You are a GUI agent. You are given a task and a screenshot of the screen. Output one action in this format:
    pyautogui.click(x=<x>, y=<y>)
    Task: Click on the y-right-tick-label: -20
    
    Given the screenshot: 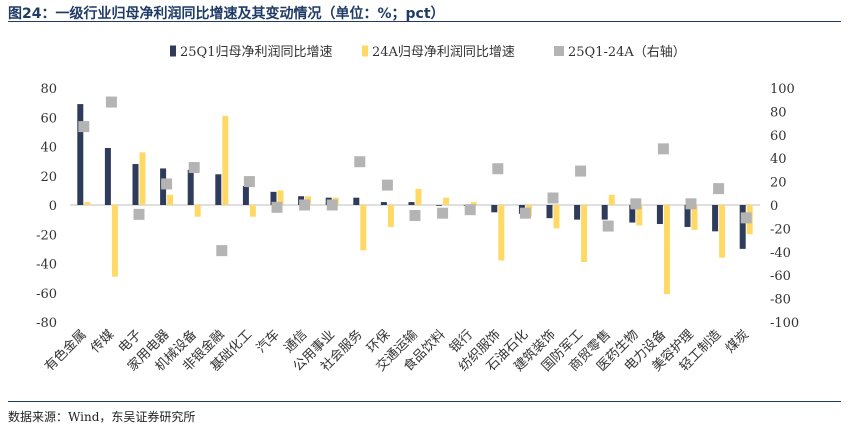 What is the action you would take?
    pyautogui.click(x=780, y=229)
    